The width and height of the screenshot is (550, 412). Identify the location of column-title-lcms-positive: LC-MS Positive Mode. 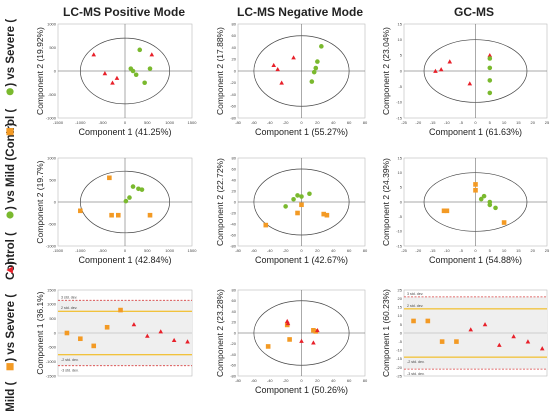
(124, 12).